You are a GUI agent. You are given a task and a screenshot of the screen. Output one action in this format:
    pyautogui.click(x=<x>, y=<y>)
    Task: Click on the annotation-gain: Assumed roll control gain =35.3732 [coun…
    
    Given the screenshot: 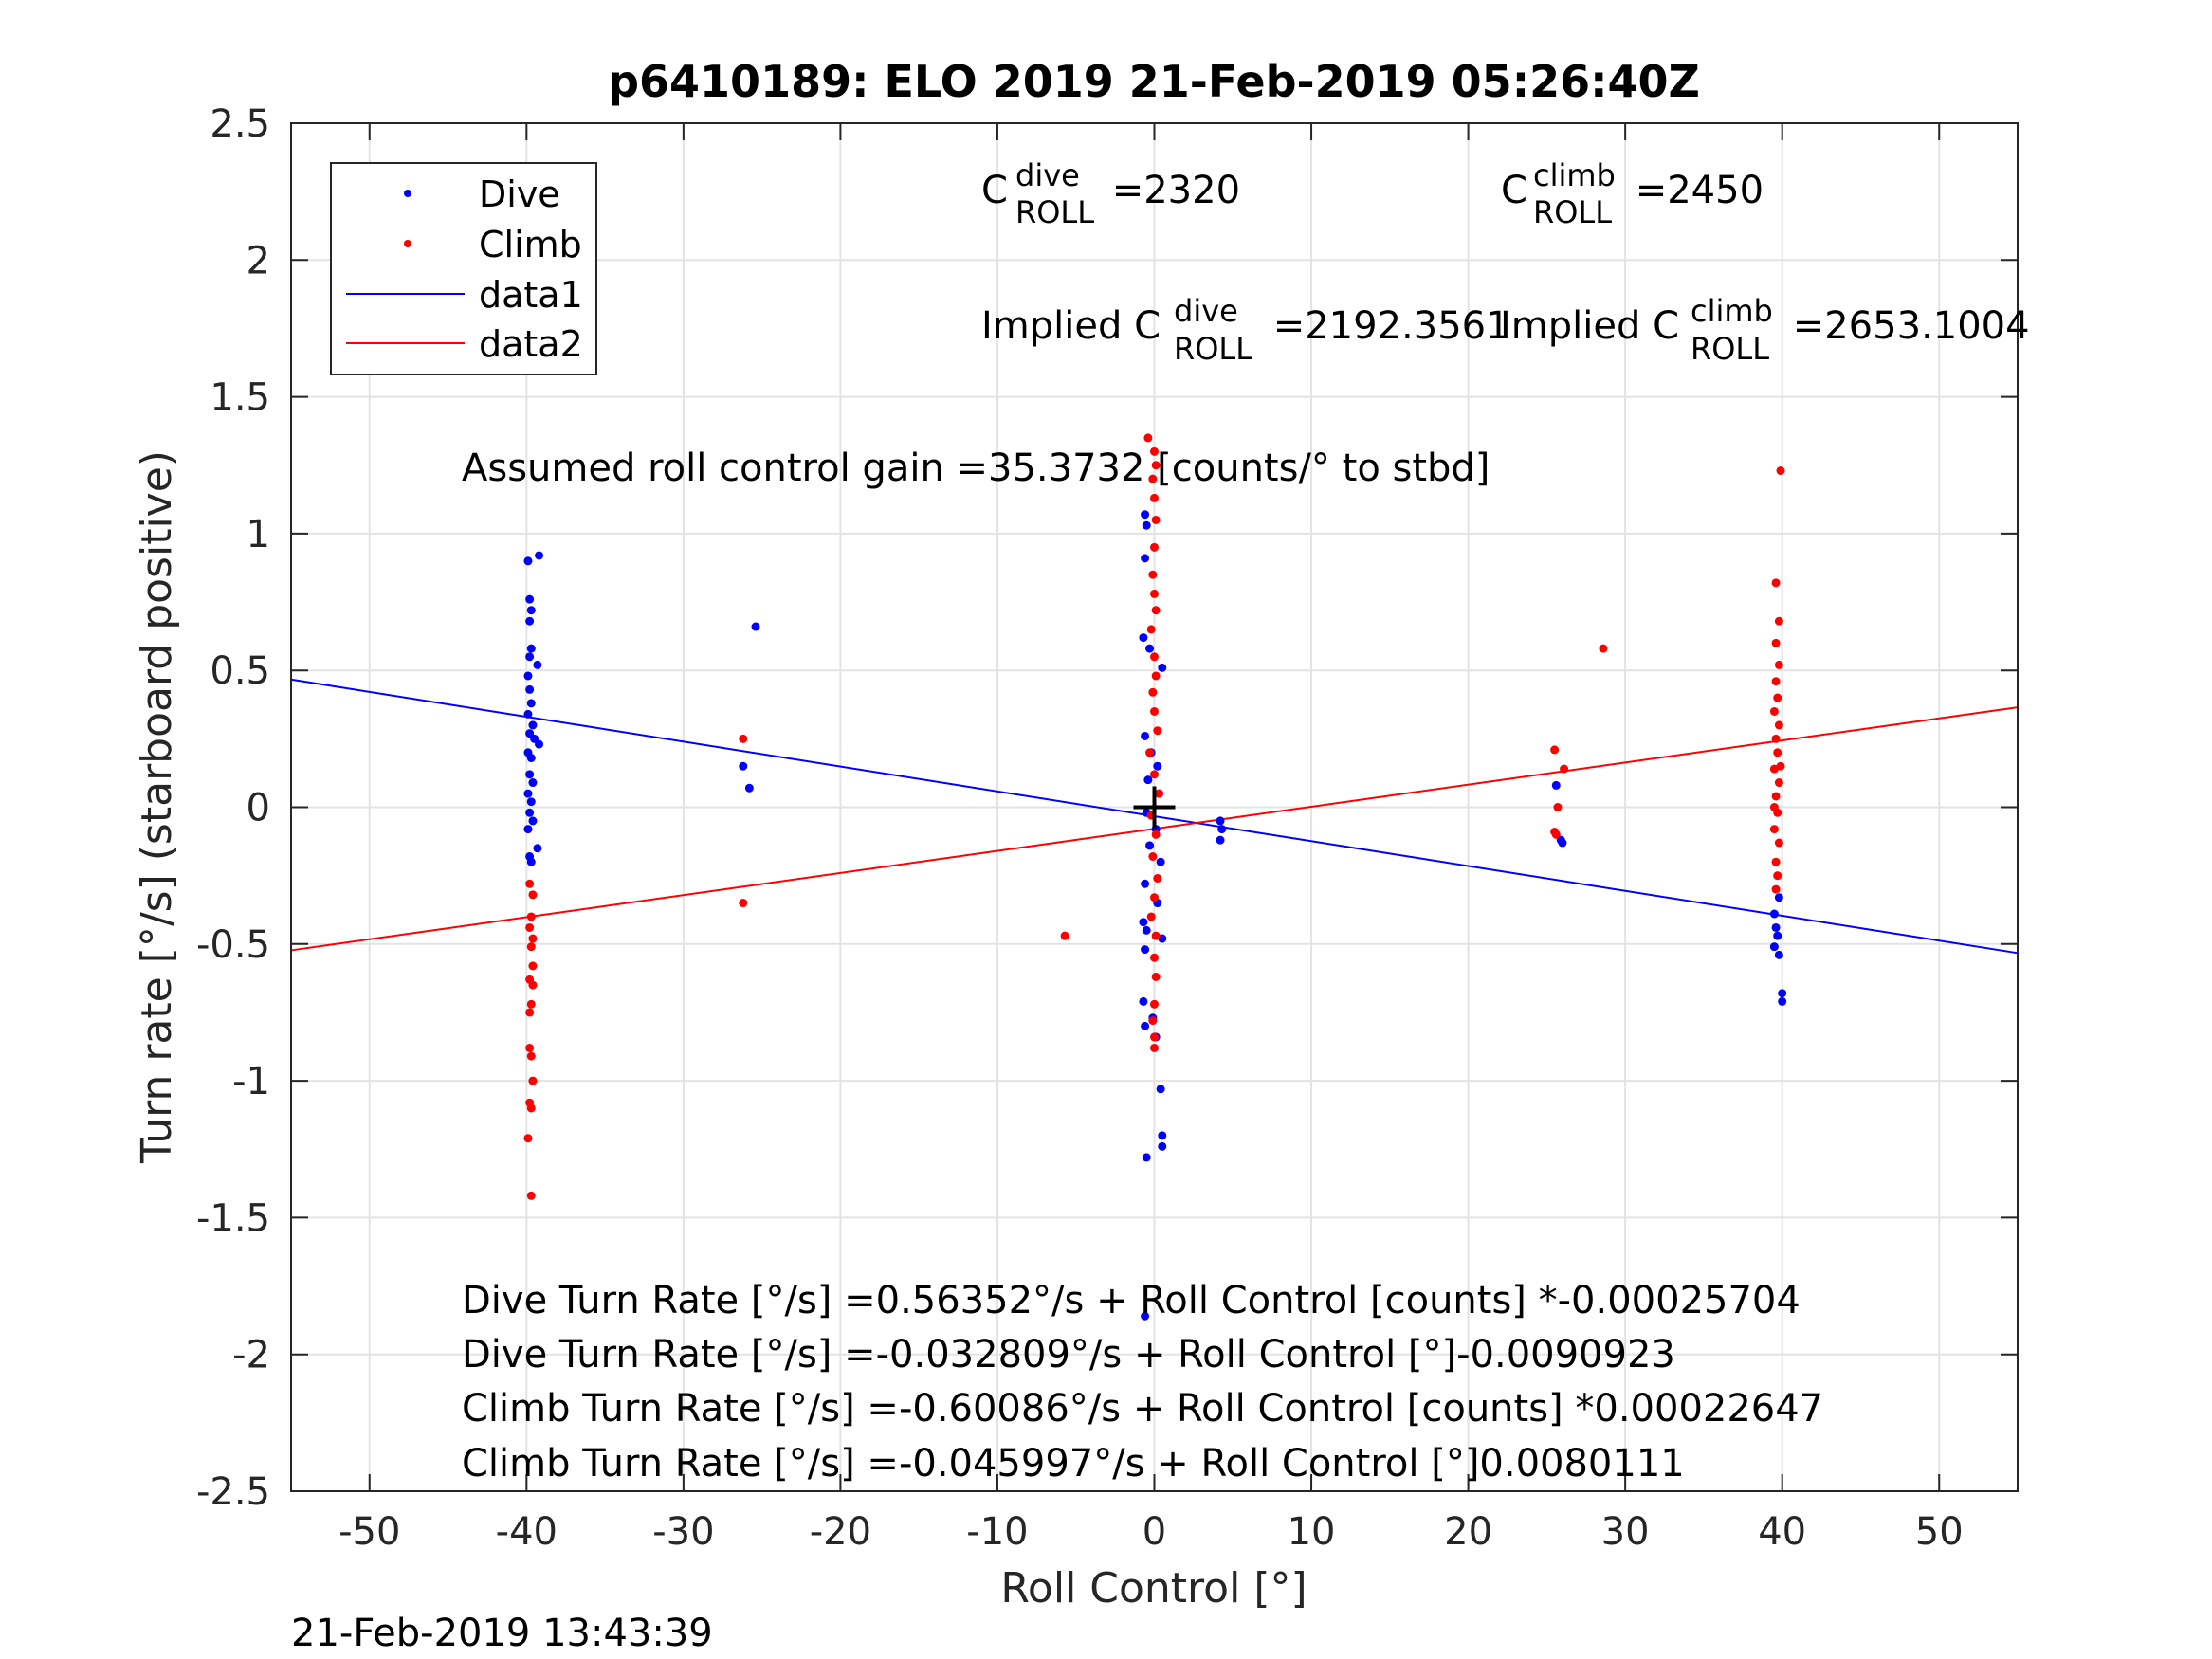 What is the action you would take?
    pyautogui.click(x=976, y=468)
    